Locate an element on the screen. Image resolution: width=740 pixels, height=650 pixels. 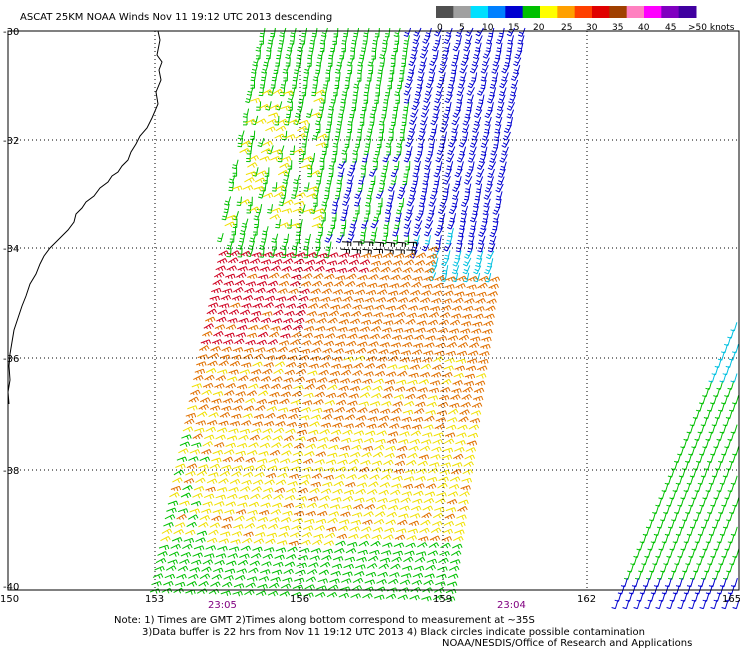
legend-tick-label: 20 is located at coordinates (539, 28).